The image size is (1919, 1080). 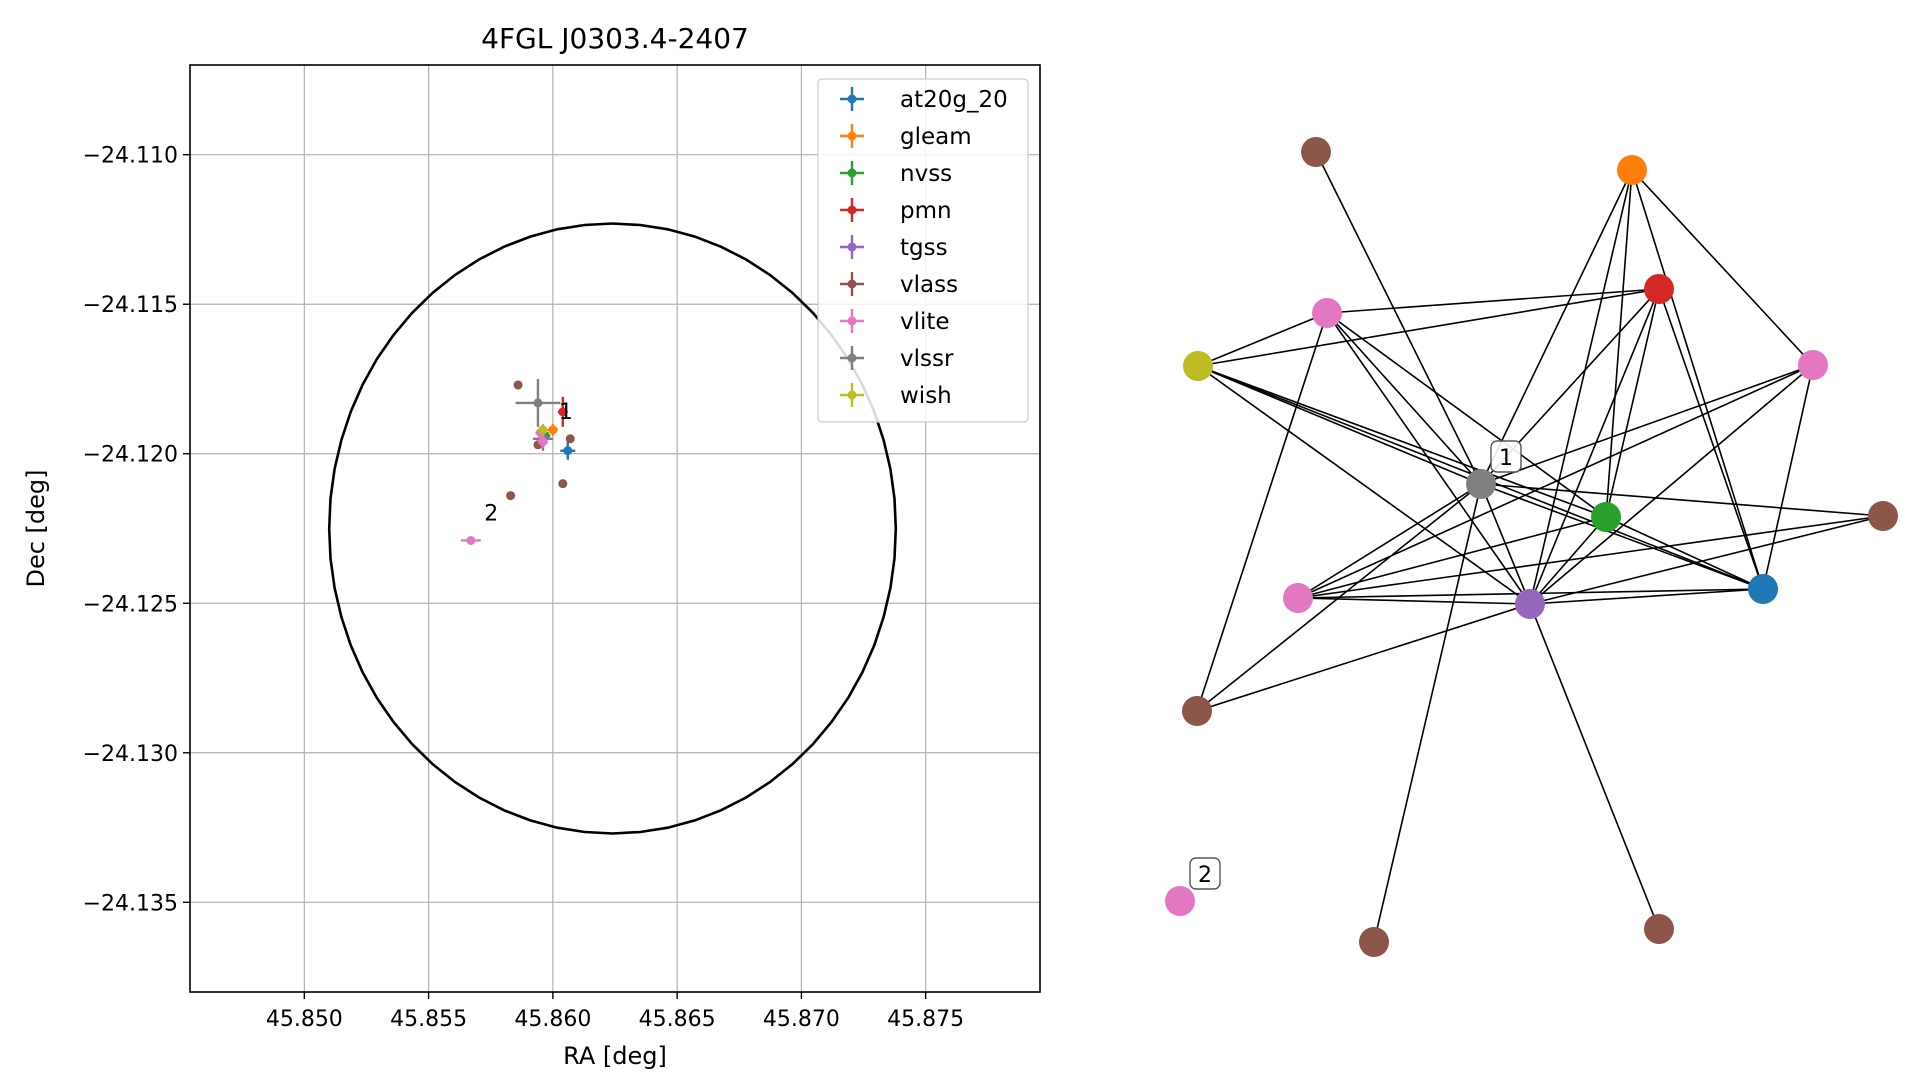 I want to click on point-annotations: 12, so click(x=528, y=463).